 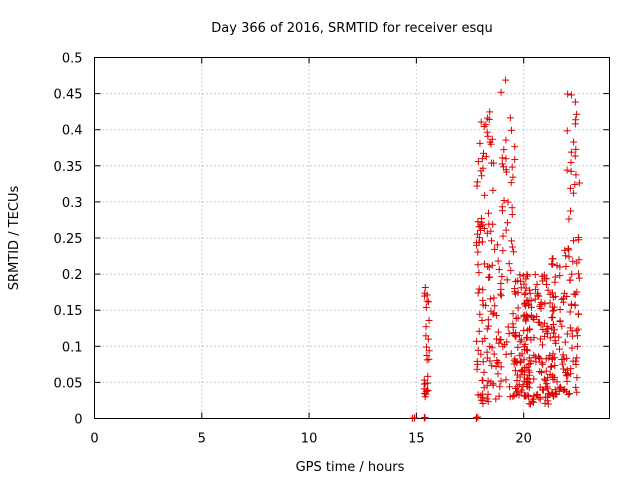 What do you see at coordinates (14, 238) in the screenshot?
I see `y-axis-label: SRMTID / TECUs` at bounding box center [14, 238].